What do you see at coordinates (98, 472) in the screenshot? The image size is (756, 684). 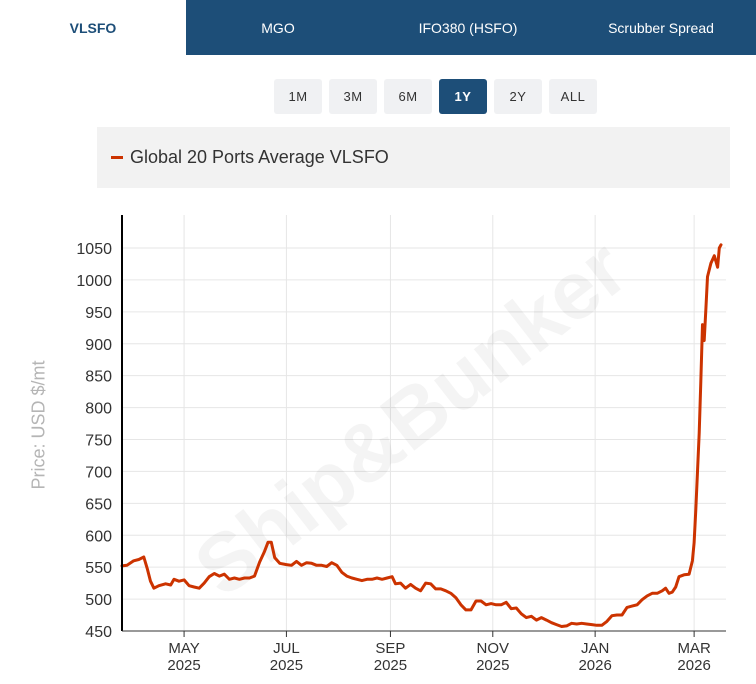 I see `y-tick-label: 700` at bounding box center [98, 472].